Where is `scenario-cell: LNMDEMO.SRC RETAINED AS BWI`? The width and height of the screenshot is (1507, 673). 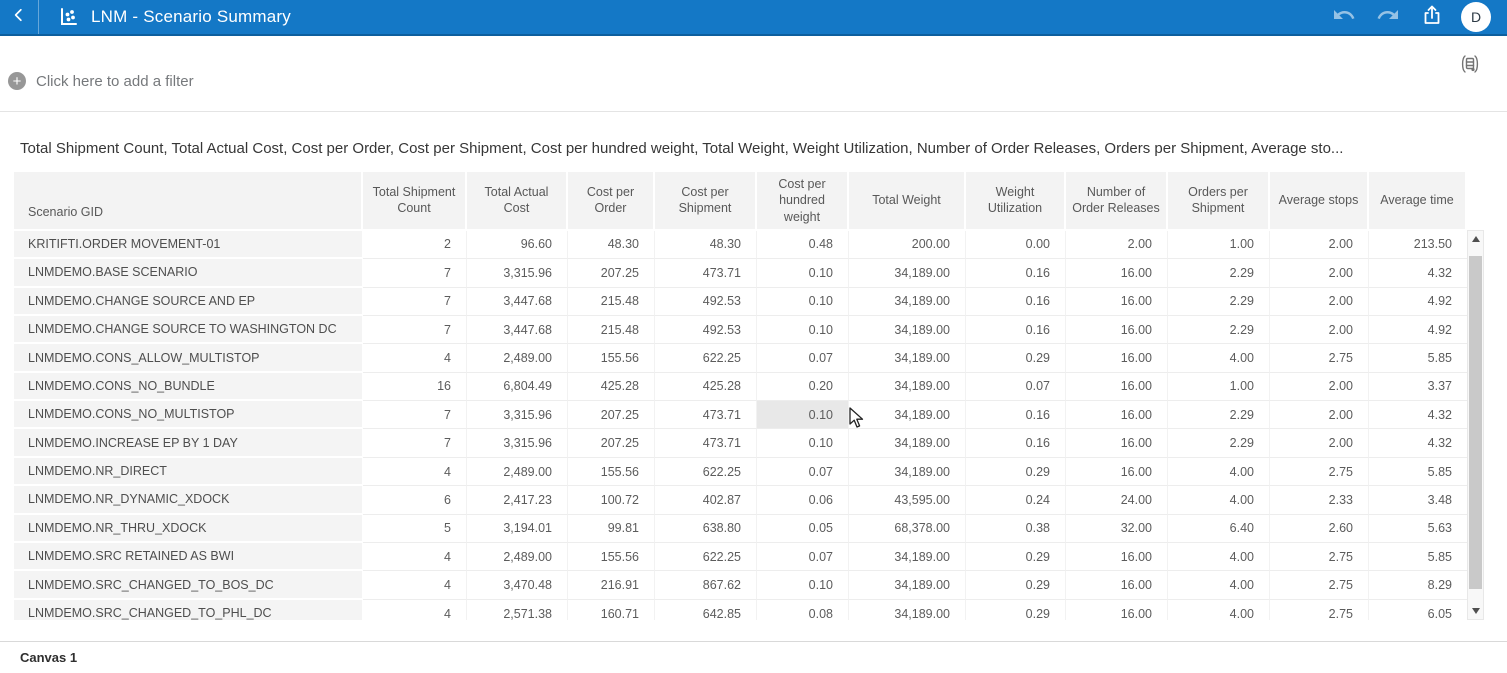
scenario-cell: LNMDEMO.SRC RETAINED AS BWI is located at coordinates (188, 557).